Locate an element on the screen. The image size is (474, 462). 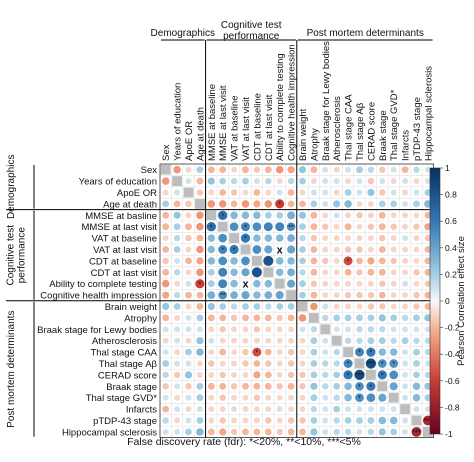
colorbar-tick-label: -1 is located at coordinates (449, 434).